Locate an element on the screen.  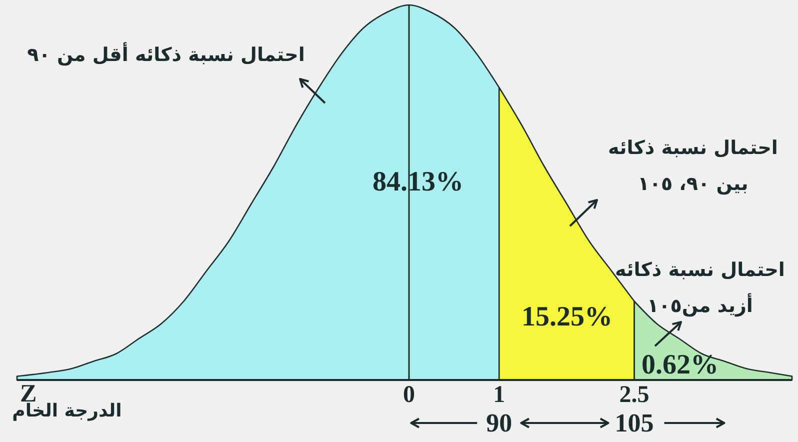
annotation: 0.62% is located at coordinates (680, 365).